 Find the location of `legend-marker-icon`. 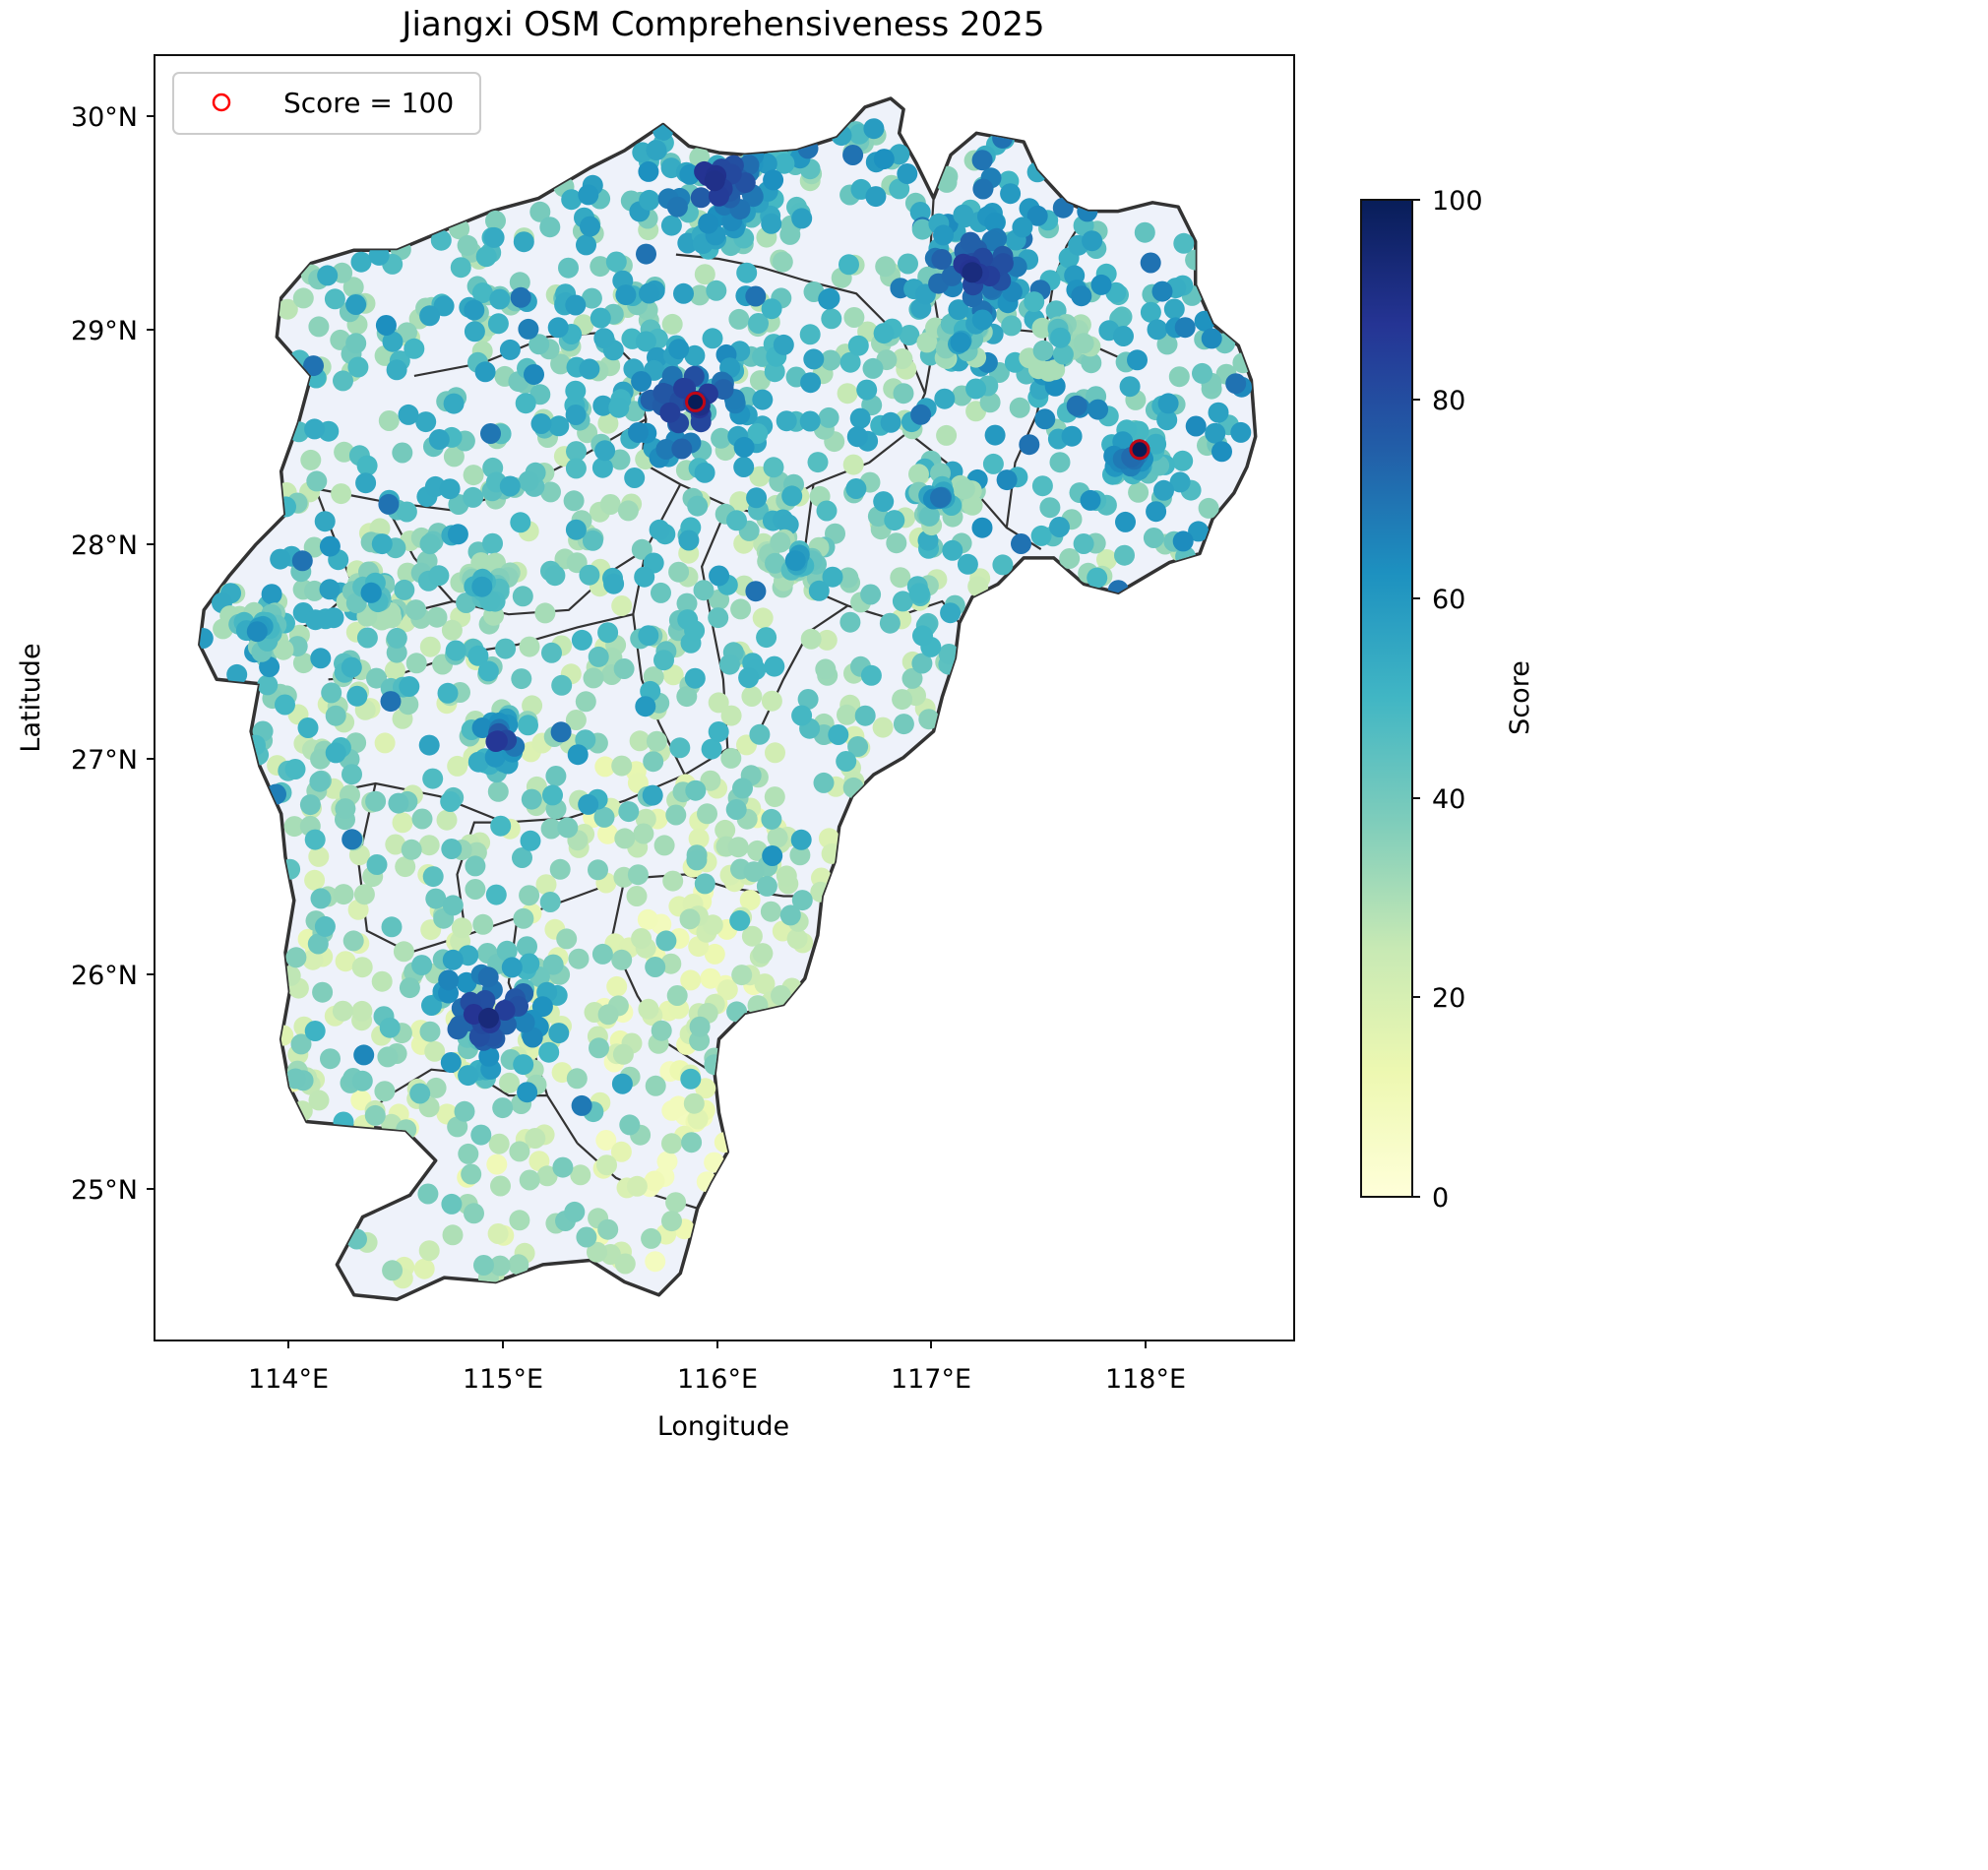

legend-marker-icon is located at coordinates (222, 102).